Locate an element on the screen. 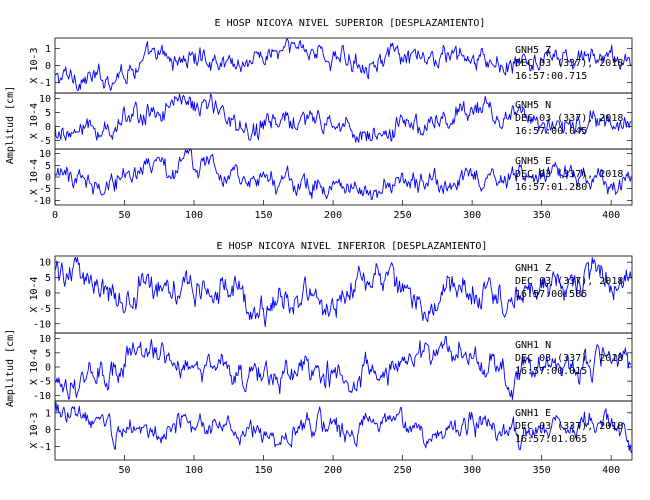 The height and width of the screenshot is (500, 650). panel-frame is located at coordinates (343, 430).